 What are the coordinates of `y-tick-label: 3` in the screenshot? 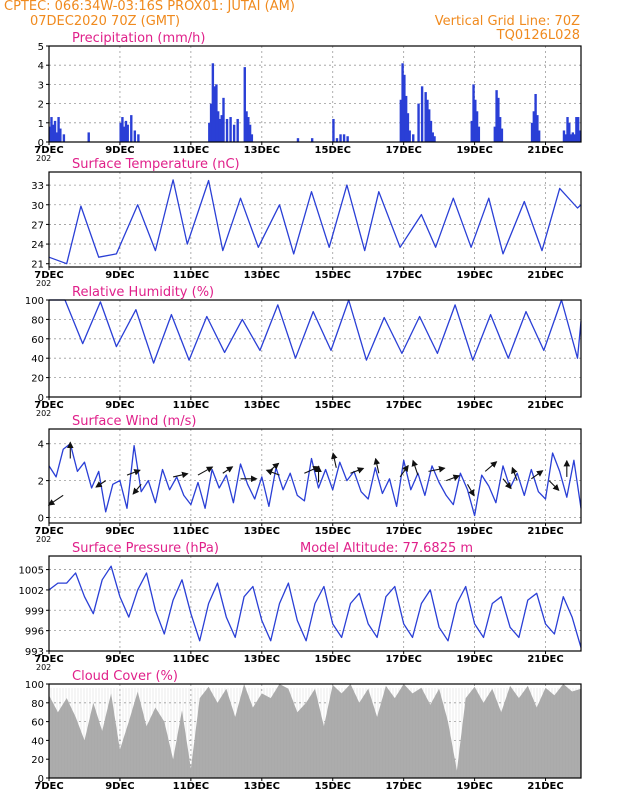 It's located at (41, 85).